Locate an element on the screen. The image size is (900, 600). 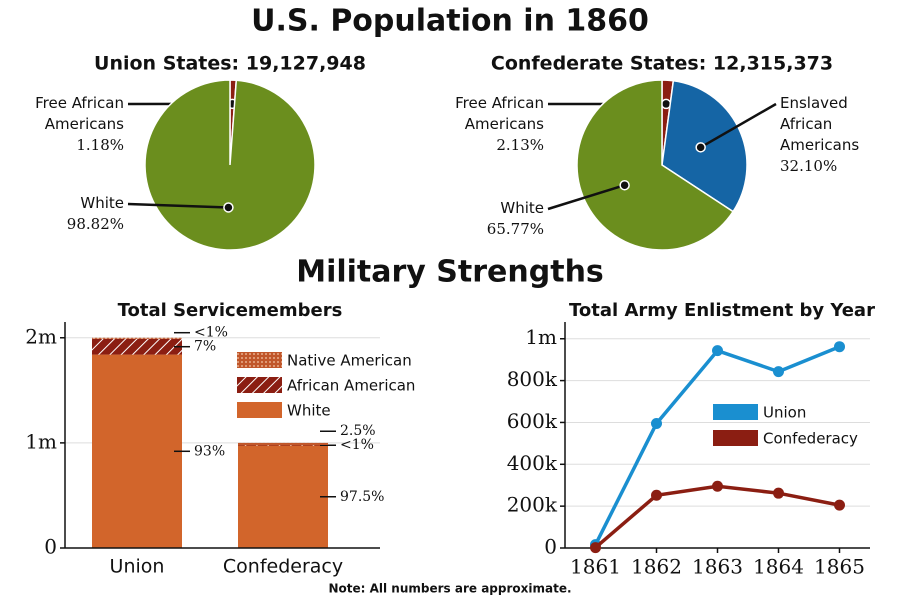
share-label: 97.5% is located at coordinates (362, 497).